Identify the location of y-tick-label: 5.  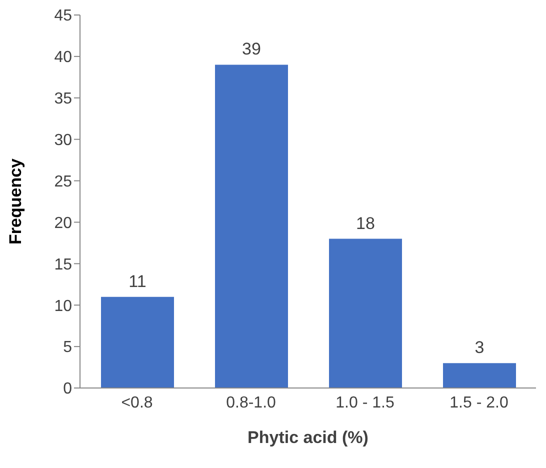
(67, 347).